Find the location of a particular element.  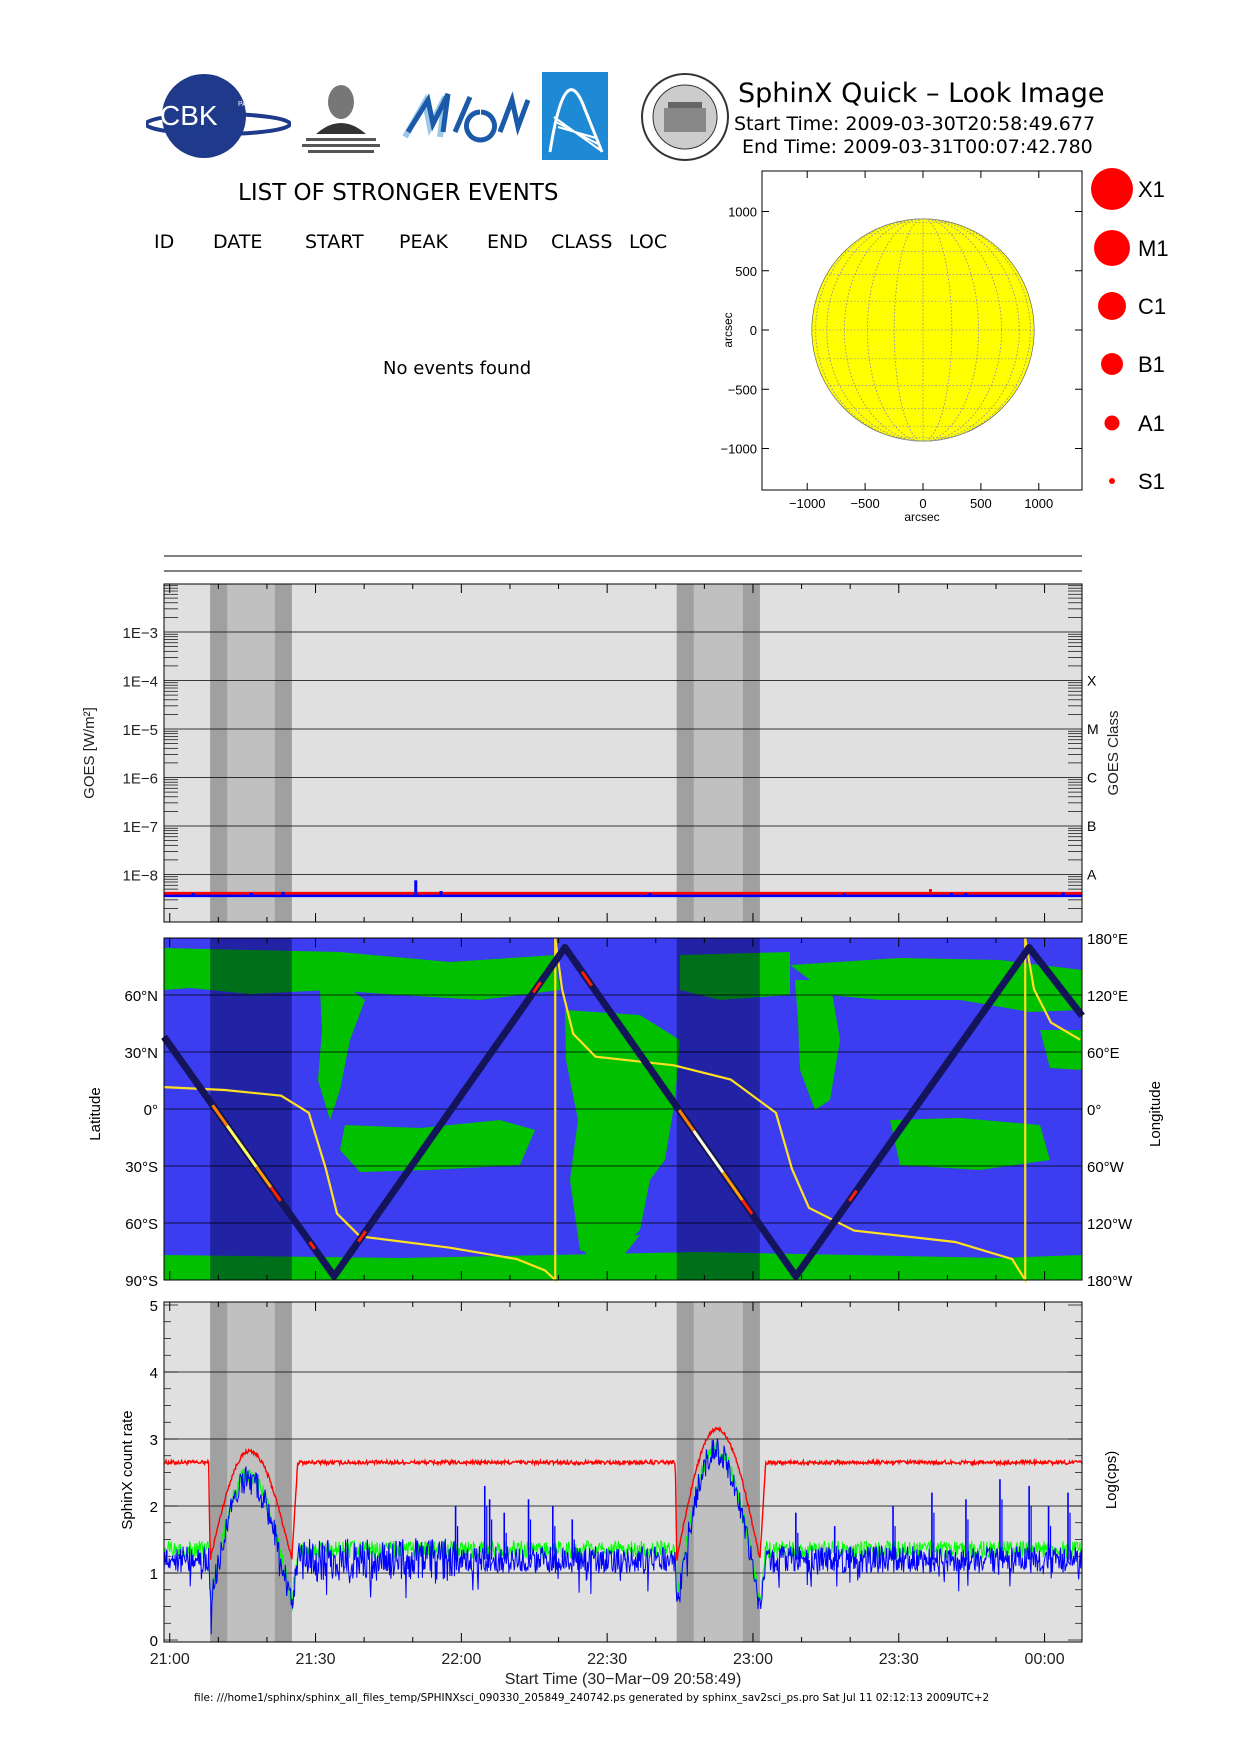

goes-class-label: B is located at coordinates (1091, 826).